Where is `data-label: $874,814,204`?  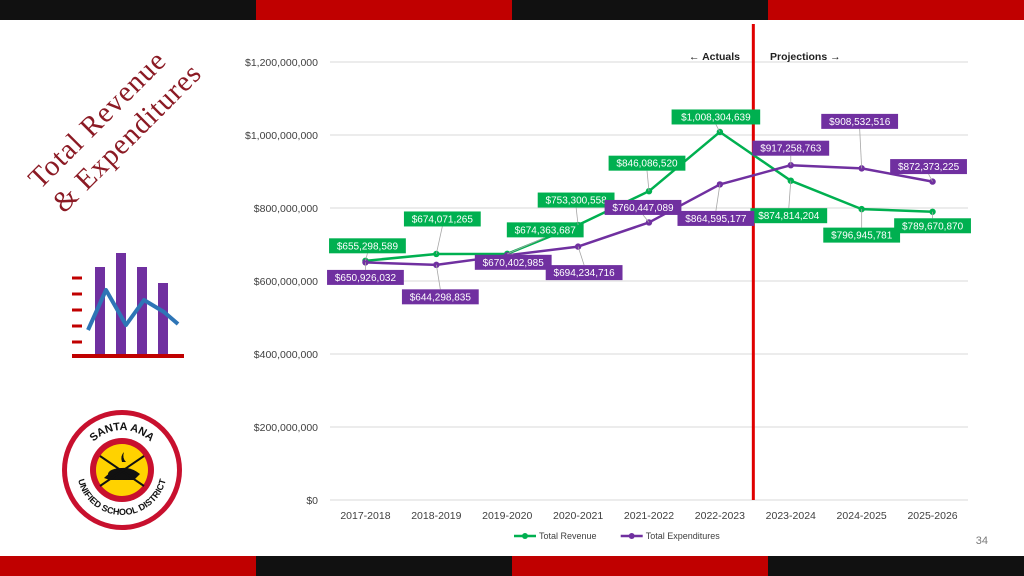
data-label: $874,814,204 is located at coordinates (789, 216).